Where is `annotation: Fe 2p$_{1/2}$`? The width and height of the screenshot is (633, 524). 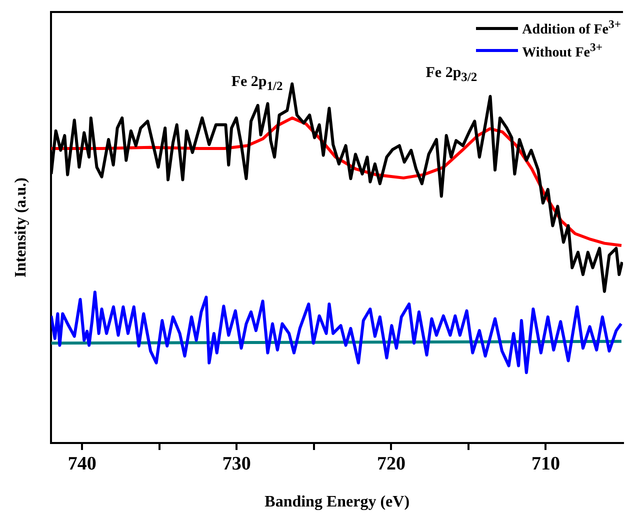 annotation: Fe 2p$_{1/2}$ is located at coordinates (257, 84).